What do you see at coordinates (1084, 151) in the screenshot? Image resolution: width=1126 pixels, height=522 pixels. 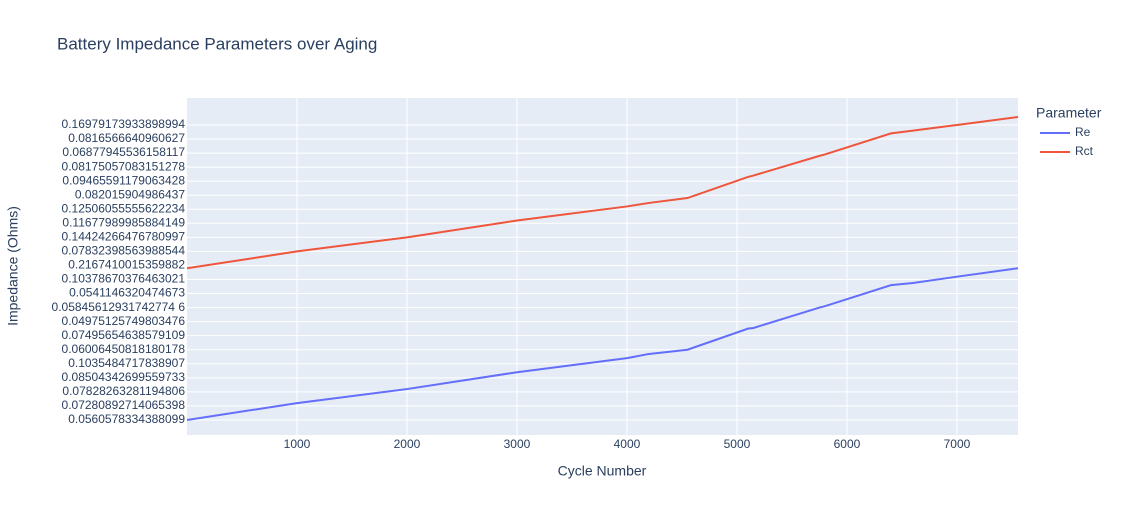 I see `legend-label: Rct` at bounding box center [1084, 151].